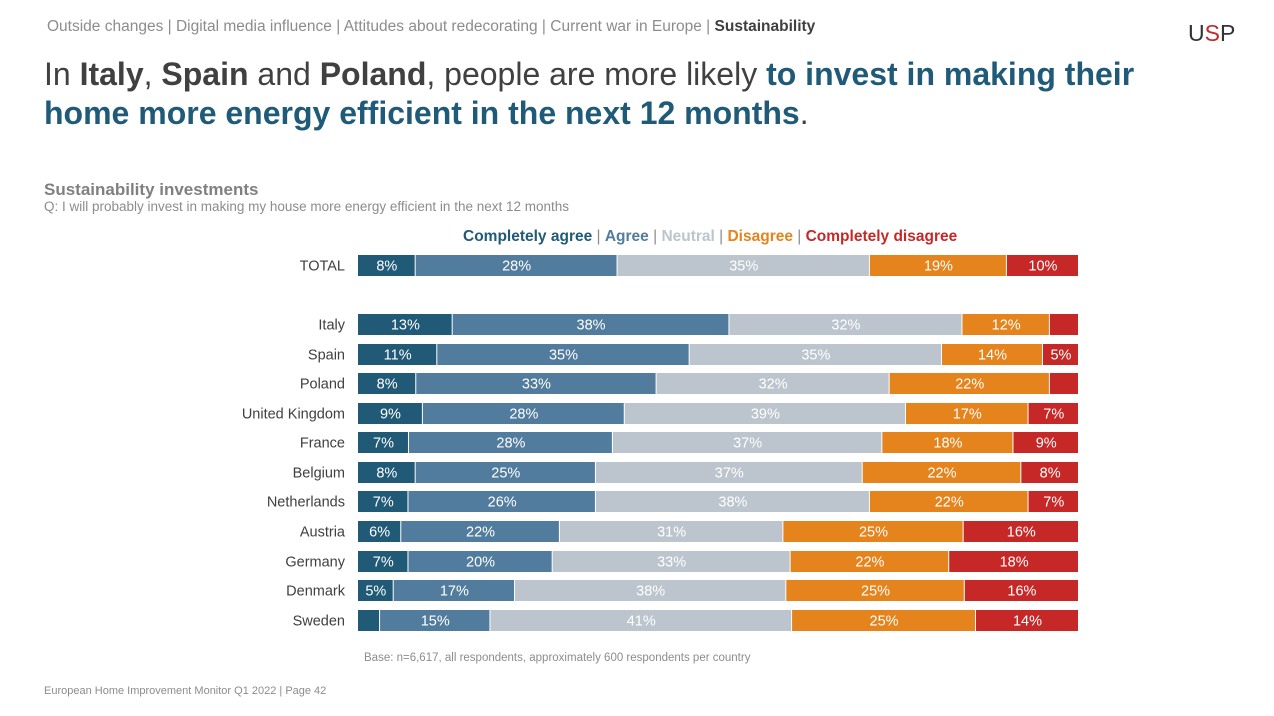 The image size is (1274, 716). Describe the element at coordinates (62, 74) in the screenshot. I see `headline-text: In` at that location.